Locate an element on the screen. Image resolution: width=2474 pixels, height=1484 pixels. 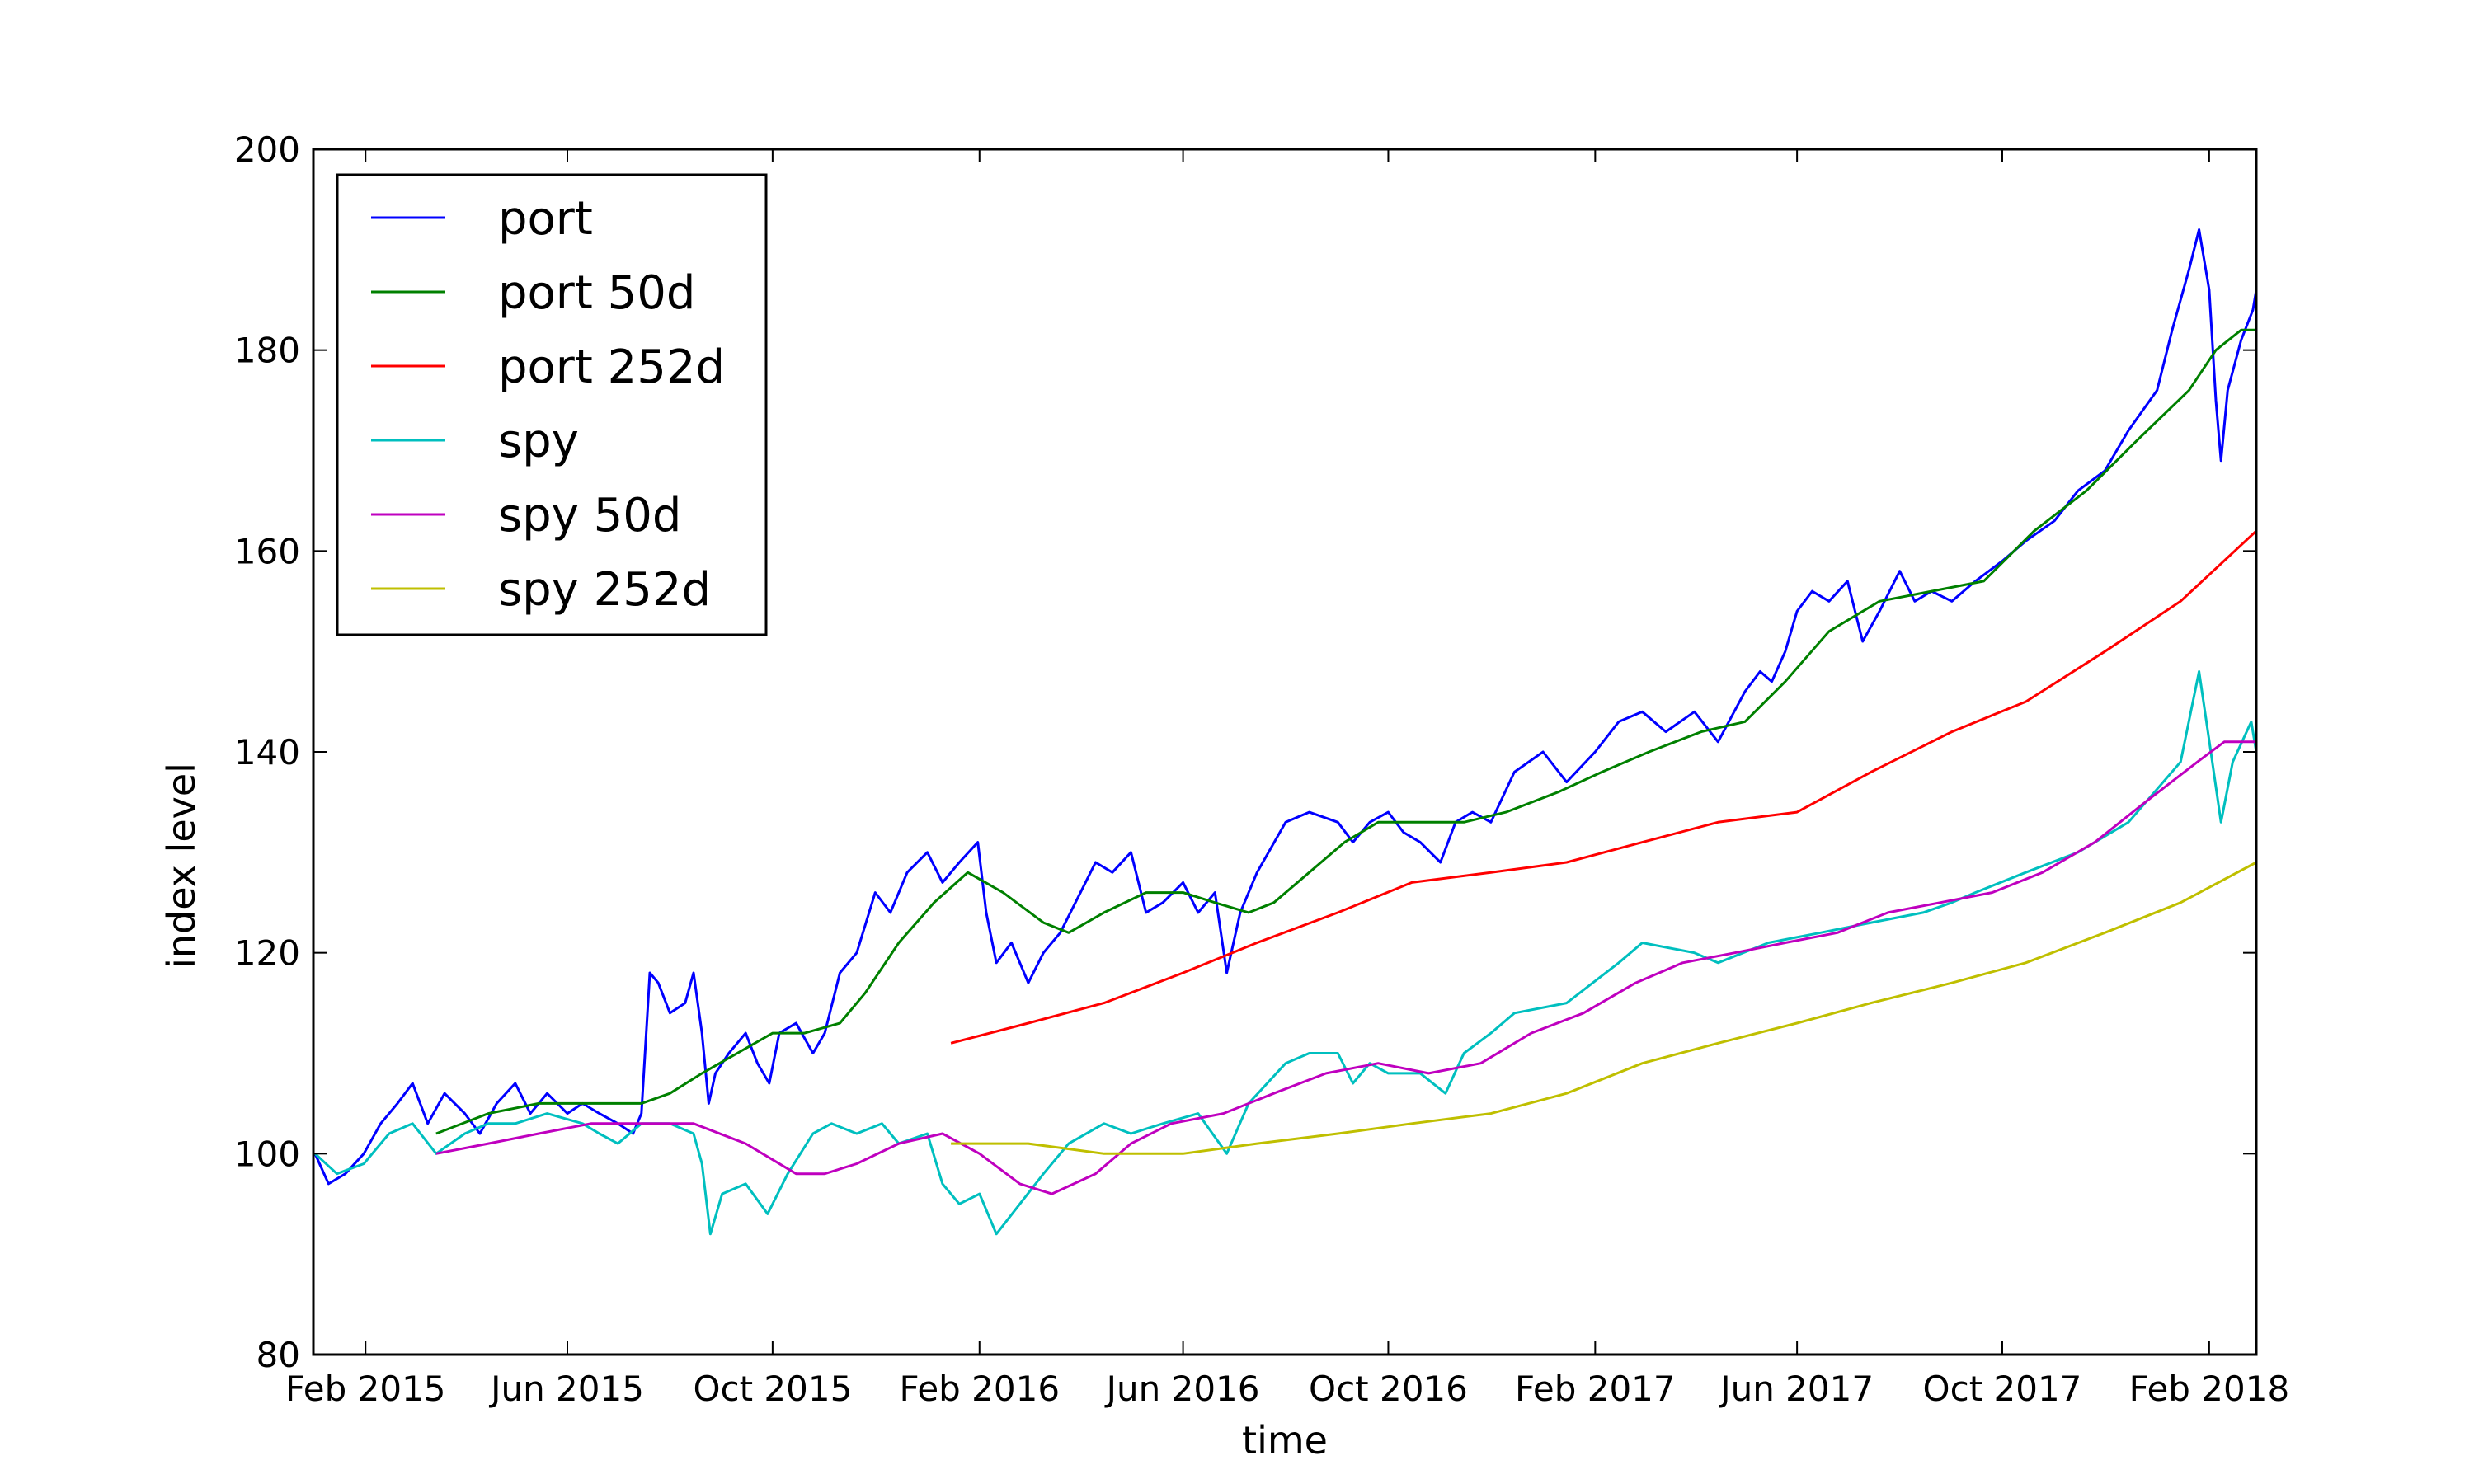
y-tick-label: 180 is located at coordinates (267, 351).